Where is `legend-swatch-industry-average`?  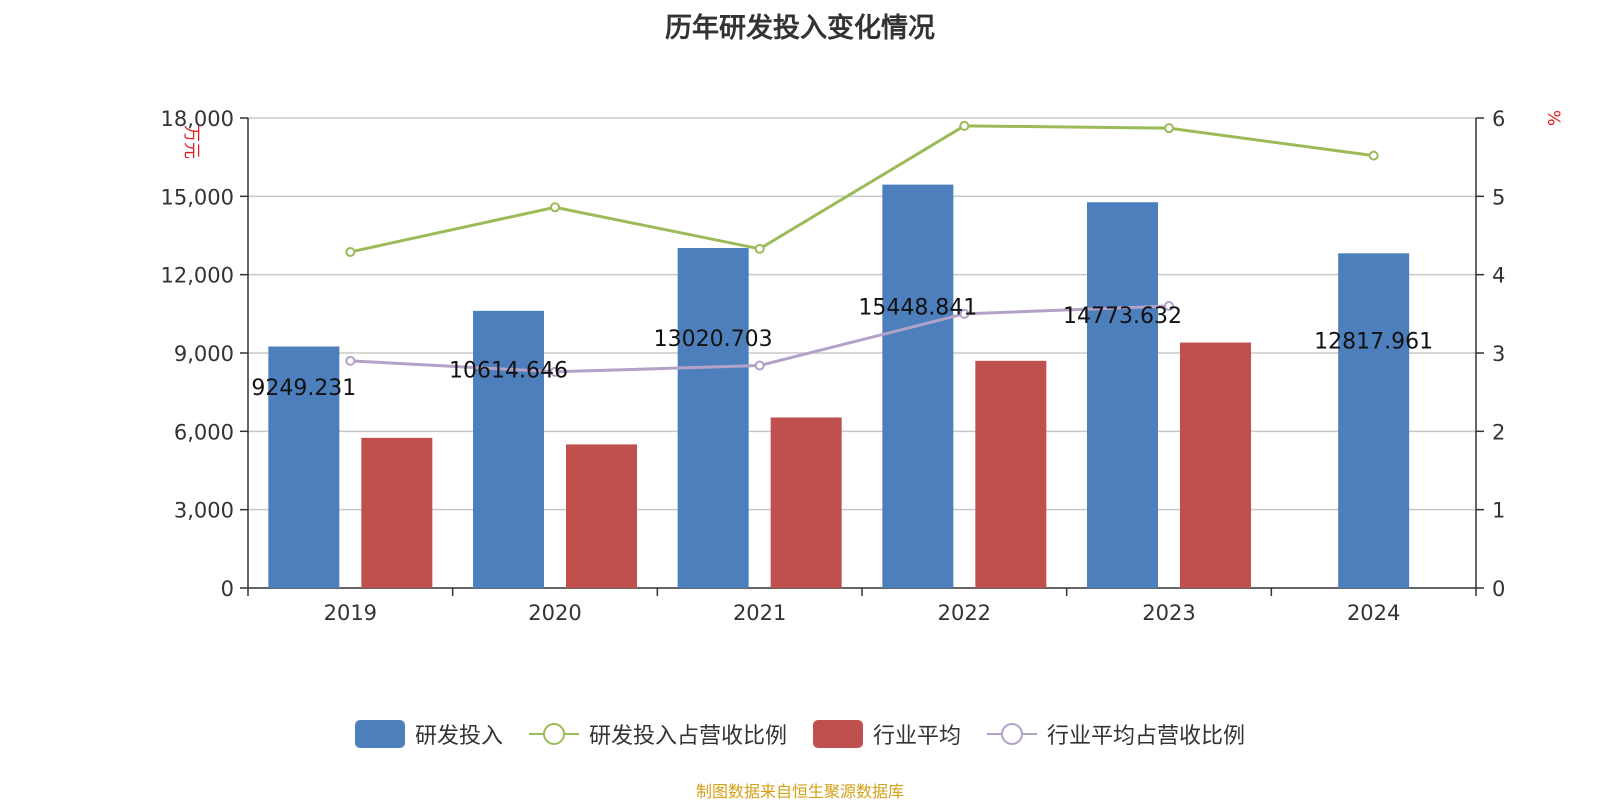
legend-swatch-industry-average is located at coordinates (838, 734).